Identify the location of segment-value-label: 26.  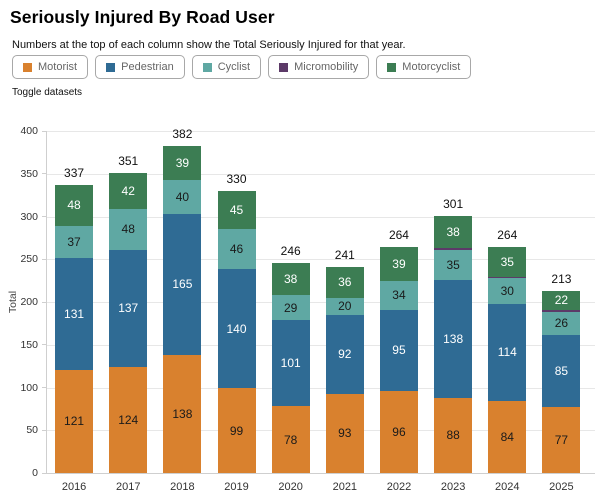
(561, 323).